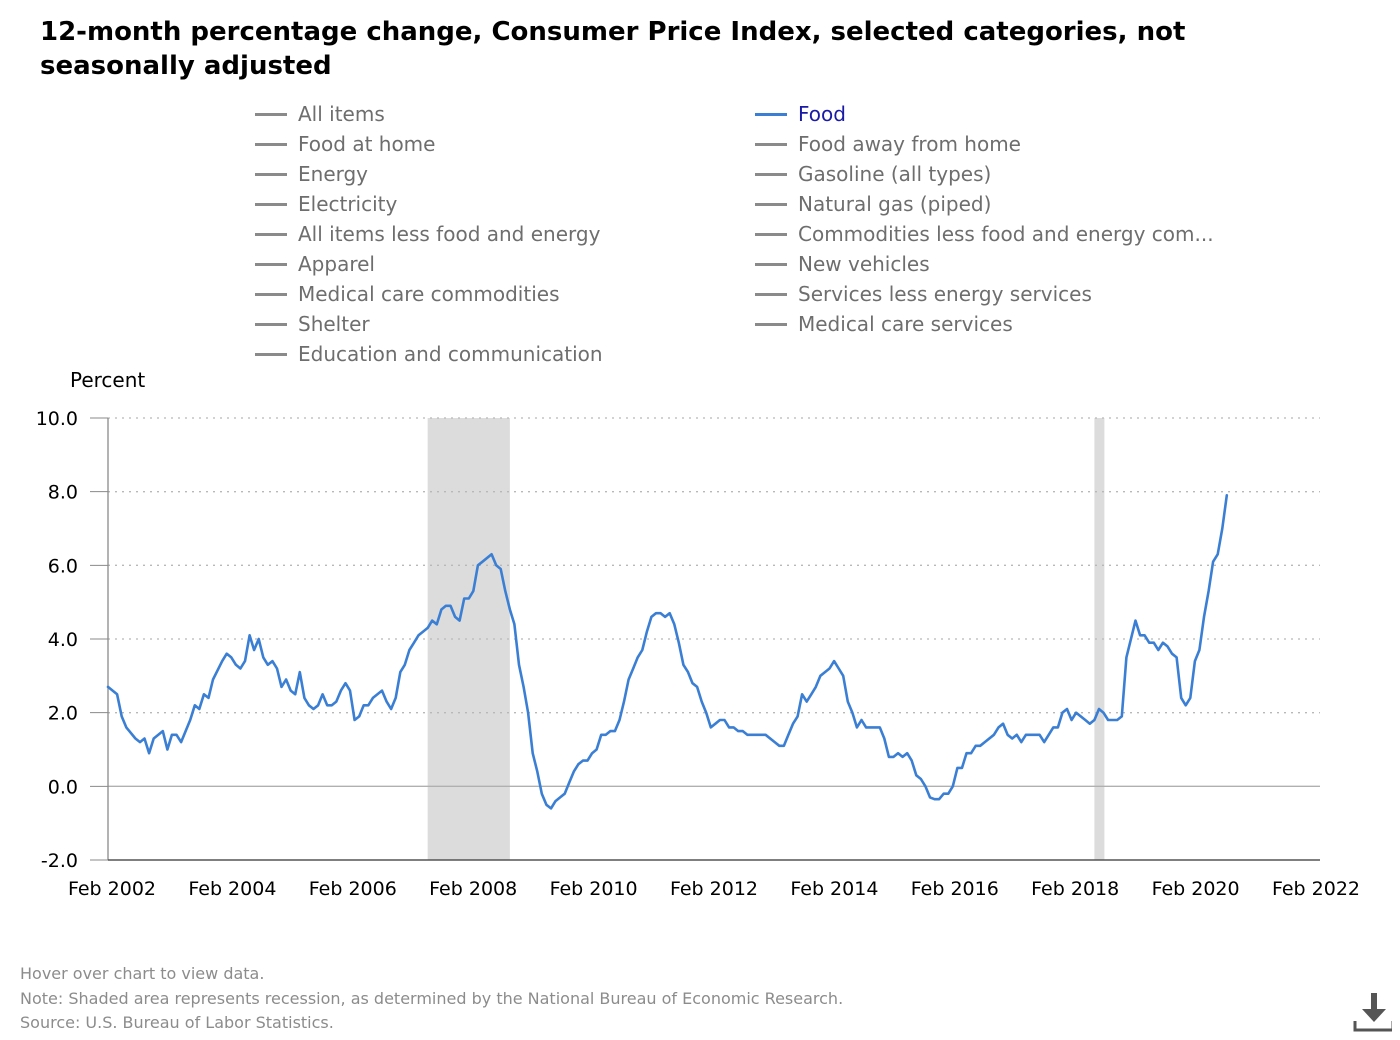 The width and height of the screenshot is (1400, 1040). What do you see at coordinates (473, 889) in the screenshot?
I see `x-tick-label: Feb 2008` at bounding box center [473, 889].